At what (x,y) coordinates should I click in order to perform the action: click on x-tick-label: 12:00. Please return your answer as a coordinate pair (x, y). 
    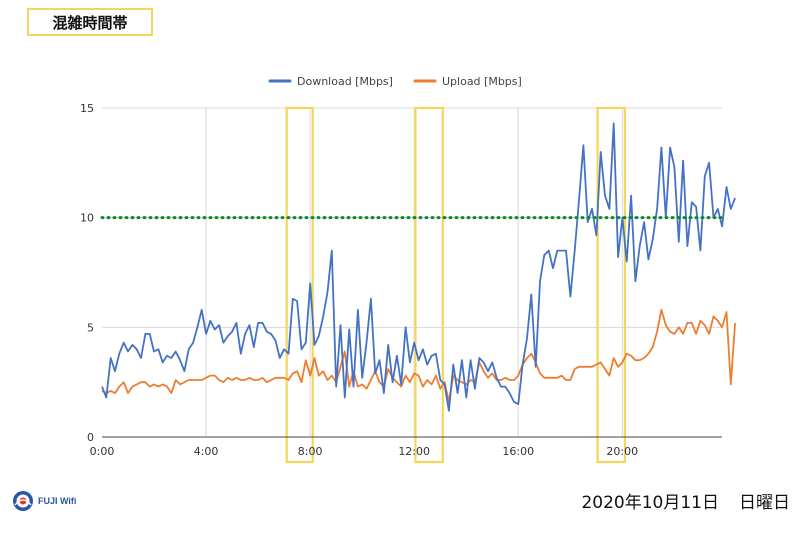
    Looking at the image, I should click on (414, 451).